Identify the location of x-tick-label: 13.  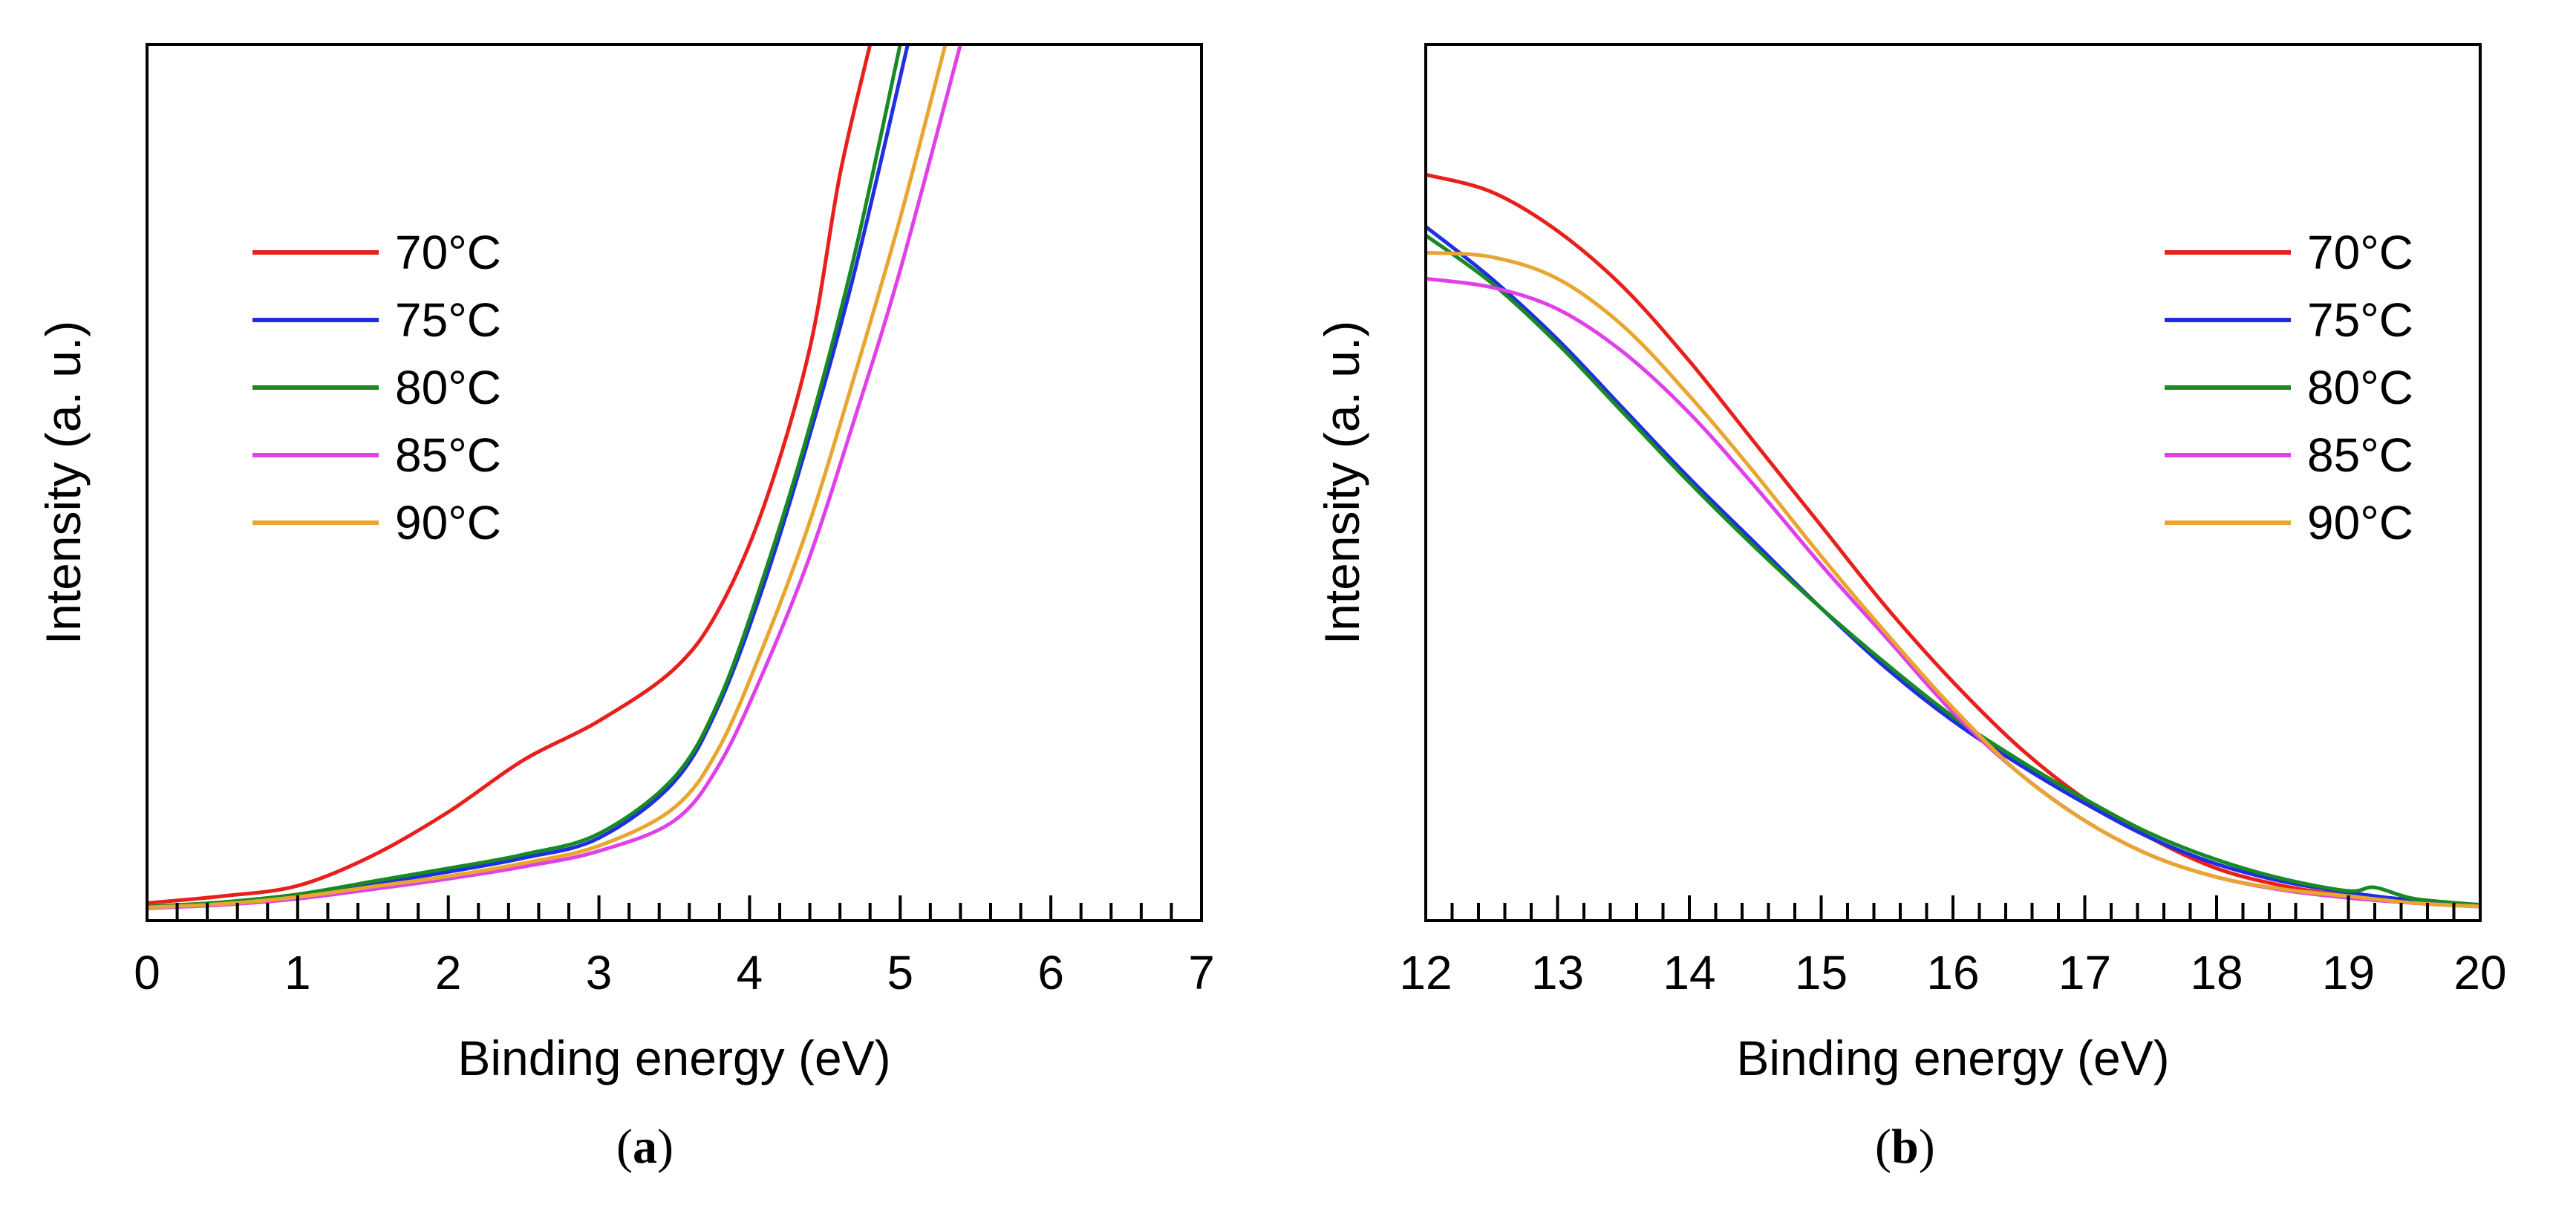
(1557, 973).